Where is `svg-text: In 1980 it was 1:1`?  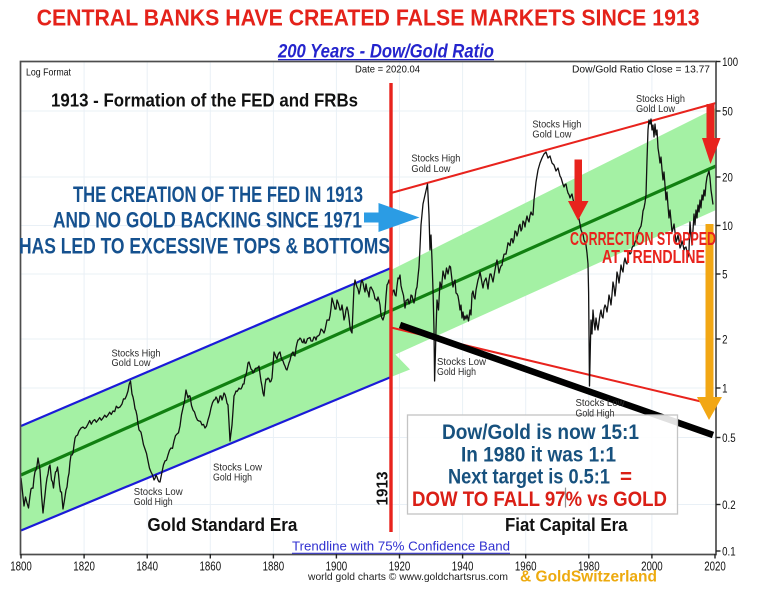
svg-text: In 1980 it was 1:1 is located at coordinates (538, 454).